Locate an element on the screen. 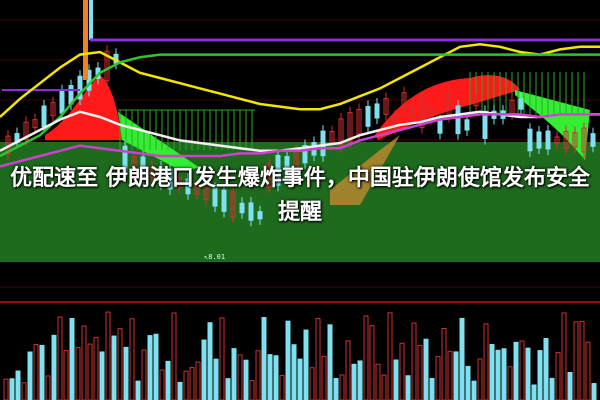  spike-candle is located at coordinates (85, 40).